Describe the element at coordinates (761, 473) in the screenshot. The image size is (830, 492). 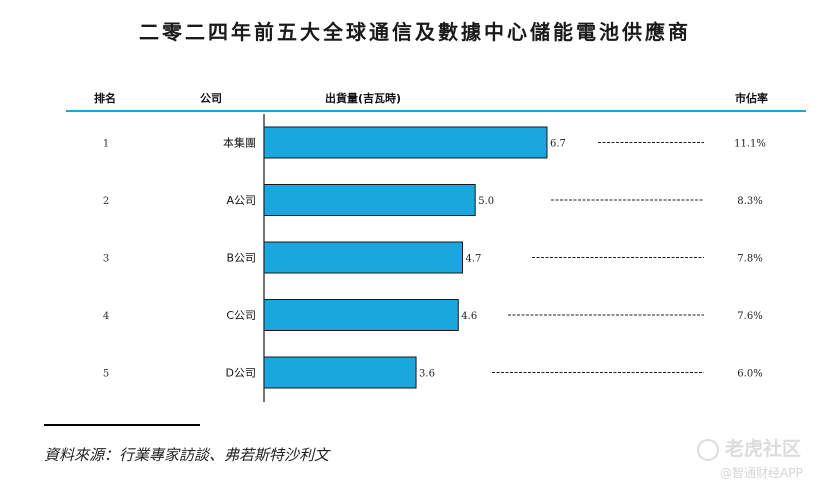
I see `watermark-sub: @智通财经APP` at that location.